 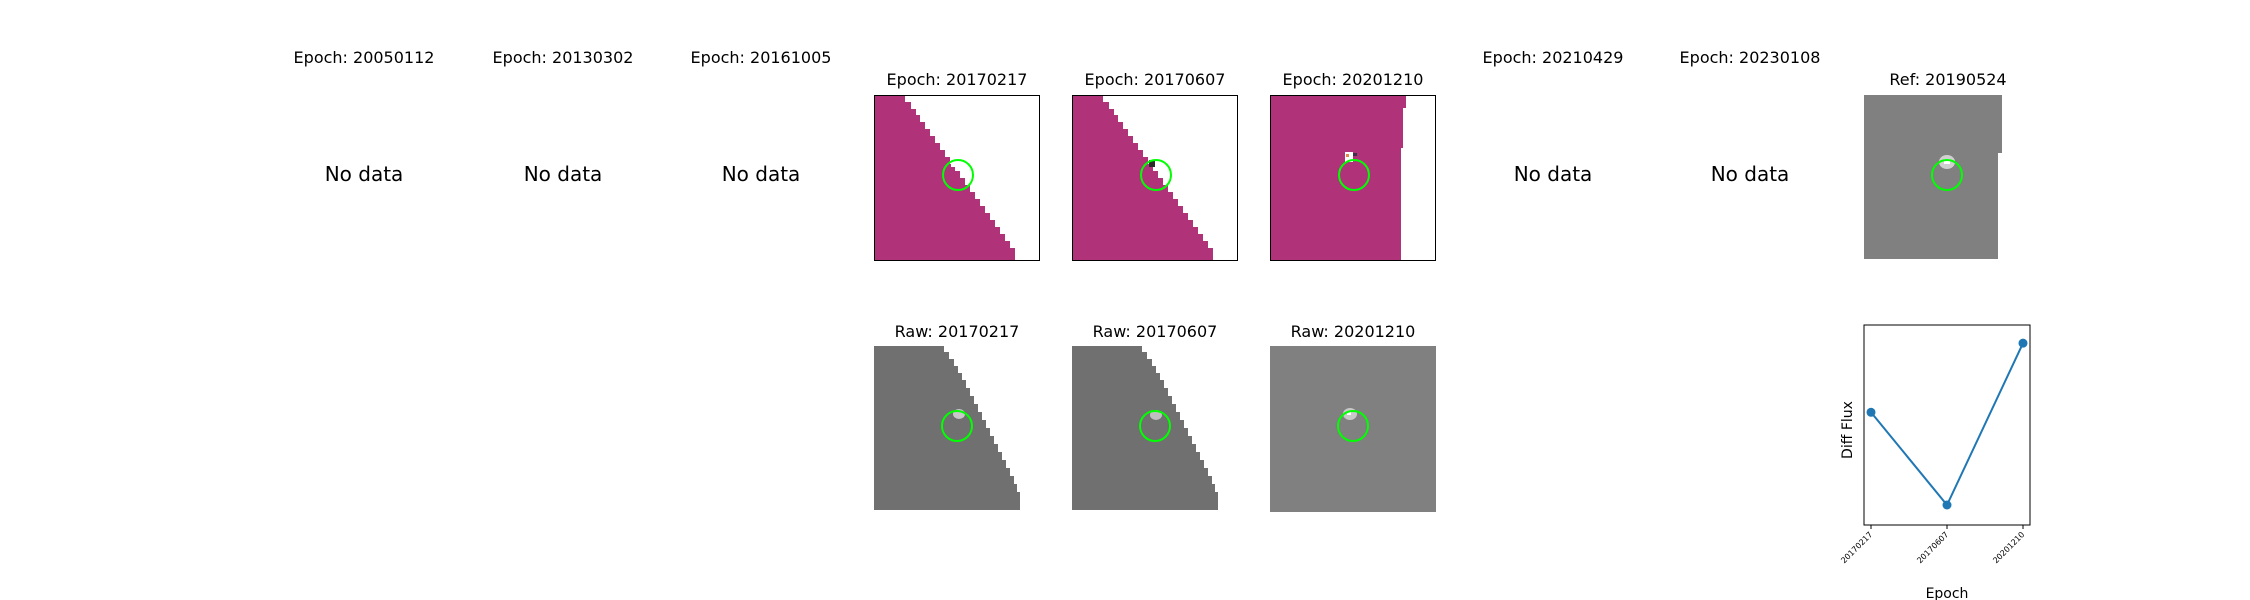 What do you see at coordinates (957, 331) in the screenshot?
I see `raw-title-20170217: Raw: 20170217` at bounding box center [957, 331].